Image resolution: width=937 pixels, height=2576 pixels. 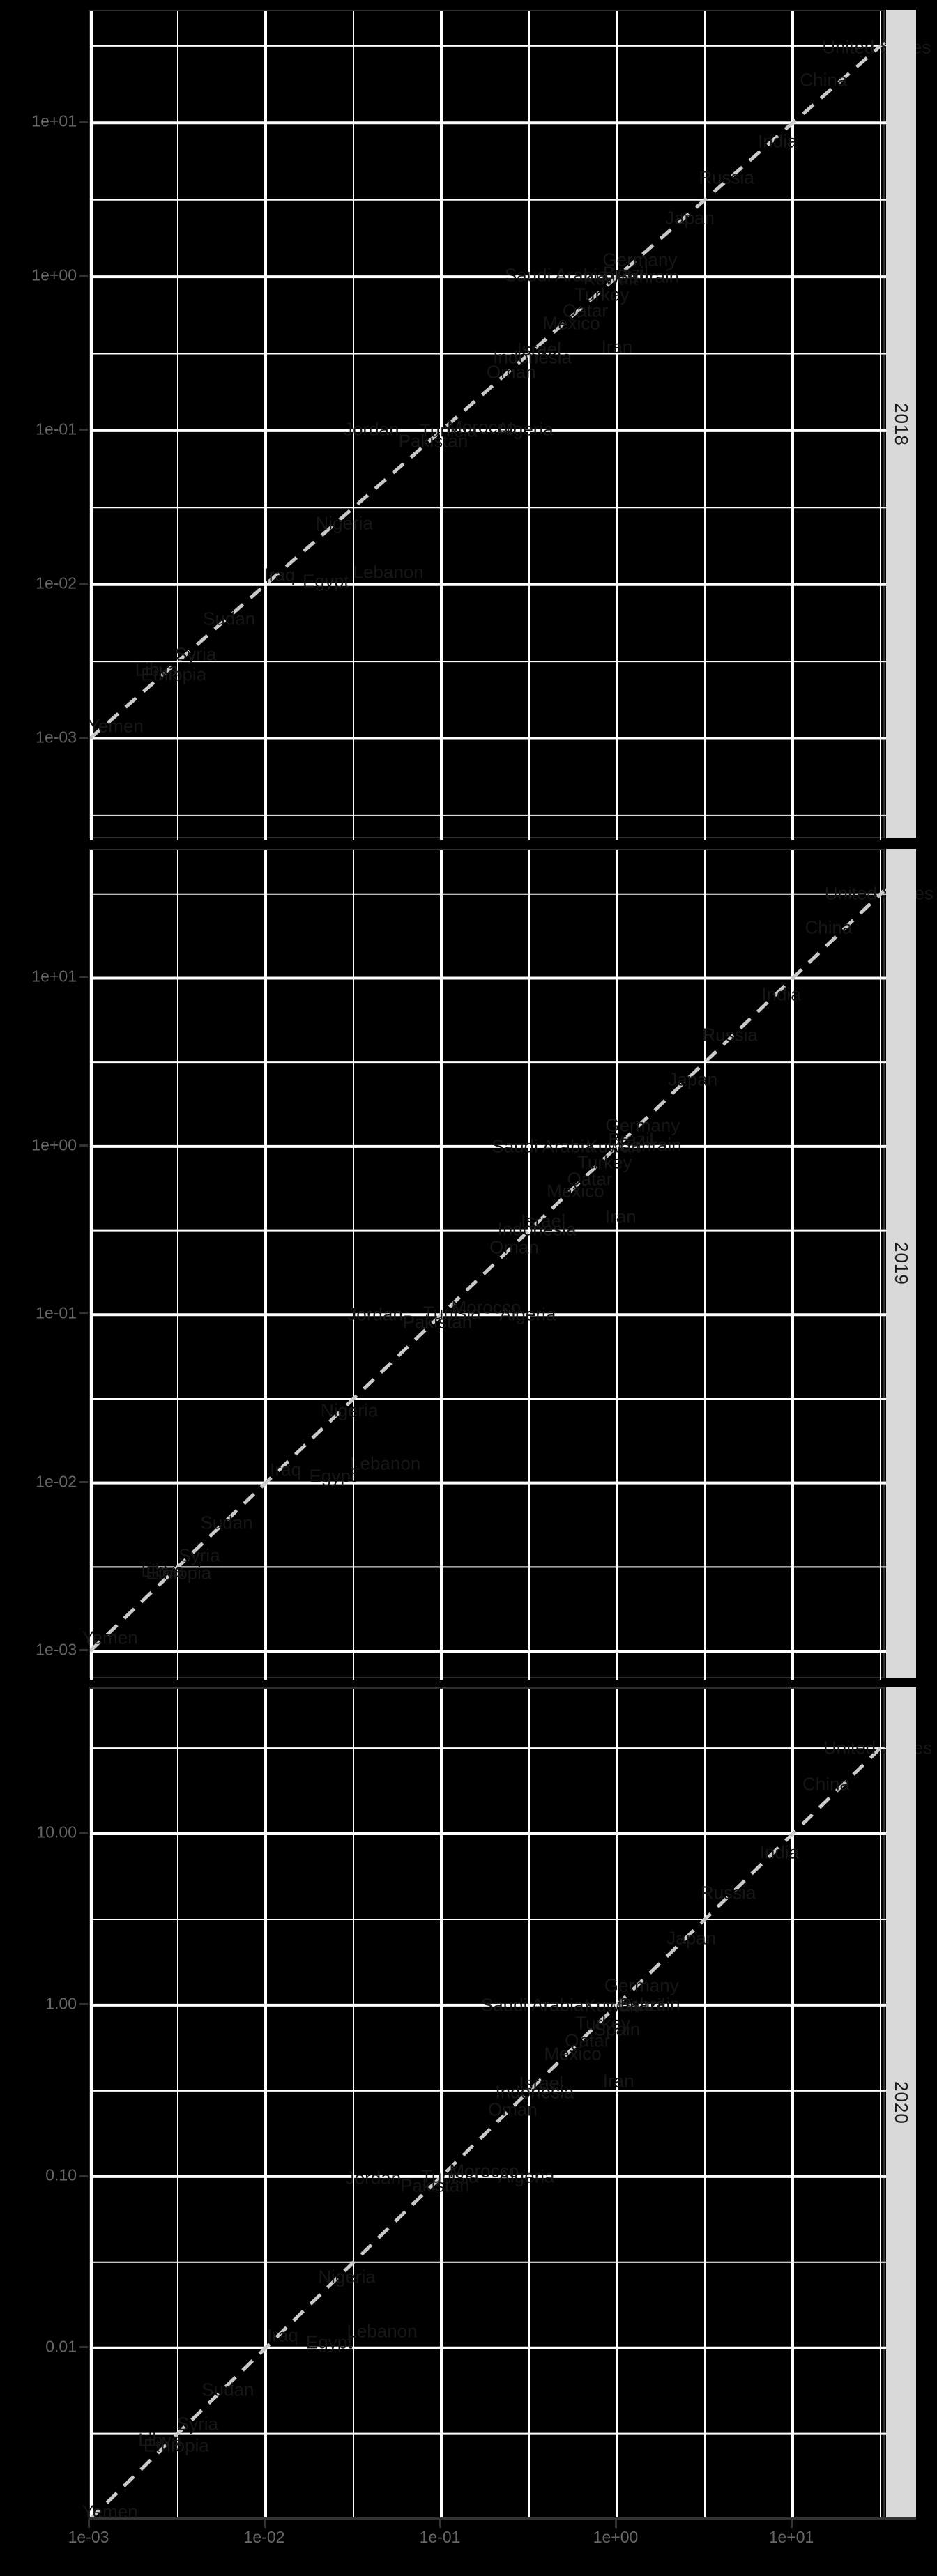 I want to click on y-axis-tick-label: 1.00, so click(x=61, y=2003).